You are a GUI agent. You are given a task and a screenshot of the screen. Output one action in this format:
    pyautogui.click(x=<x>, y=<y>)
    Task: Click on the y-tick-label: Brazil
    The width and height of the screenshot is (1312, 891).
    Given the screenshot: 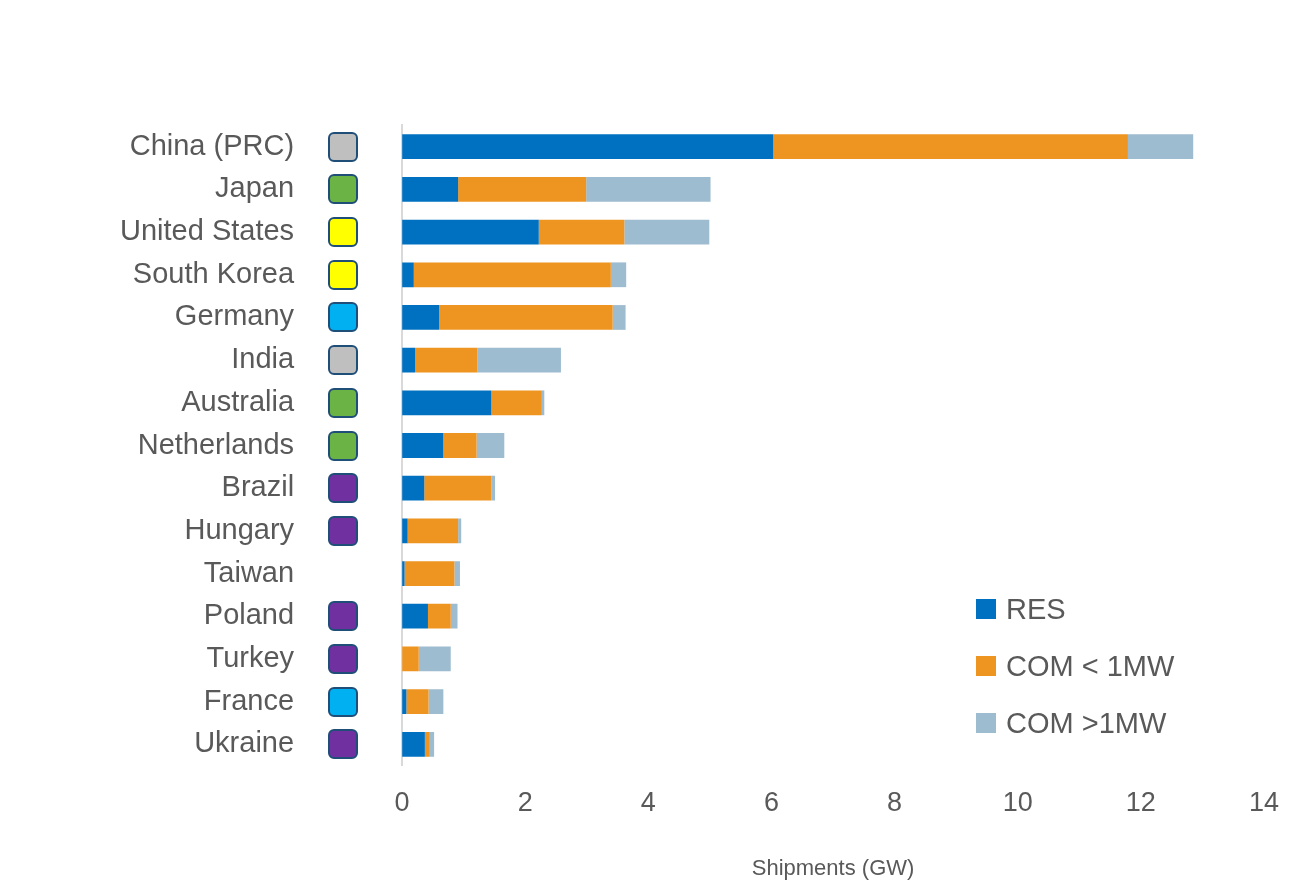 What is the action you would take?
    pyautogui.click(x=258, y=486)
    